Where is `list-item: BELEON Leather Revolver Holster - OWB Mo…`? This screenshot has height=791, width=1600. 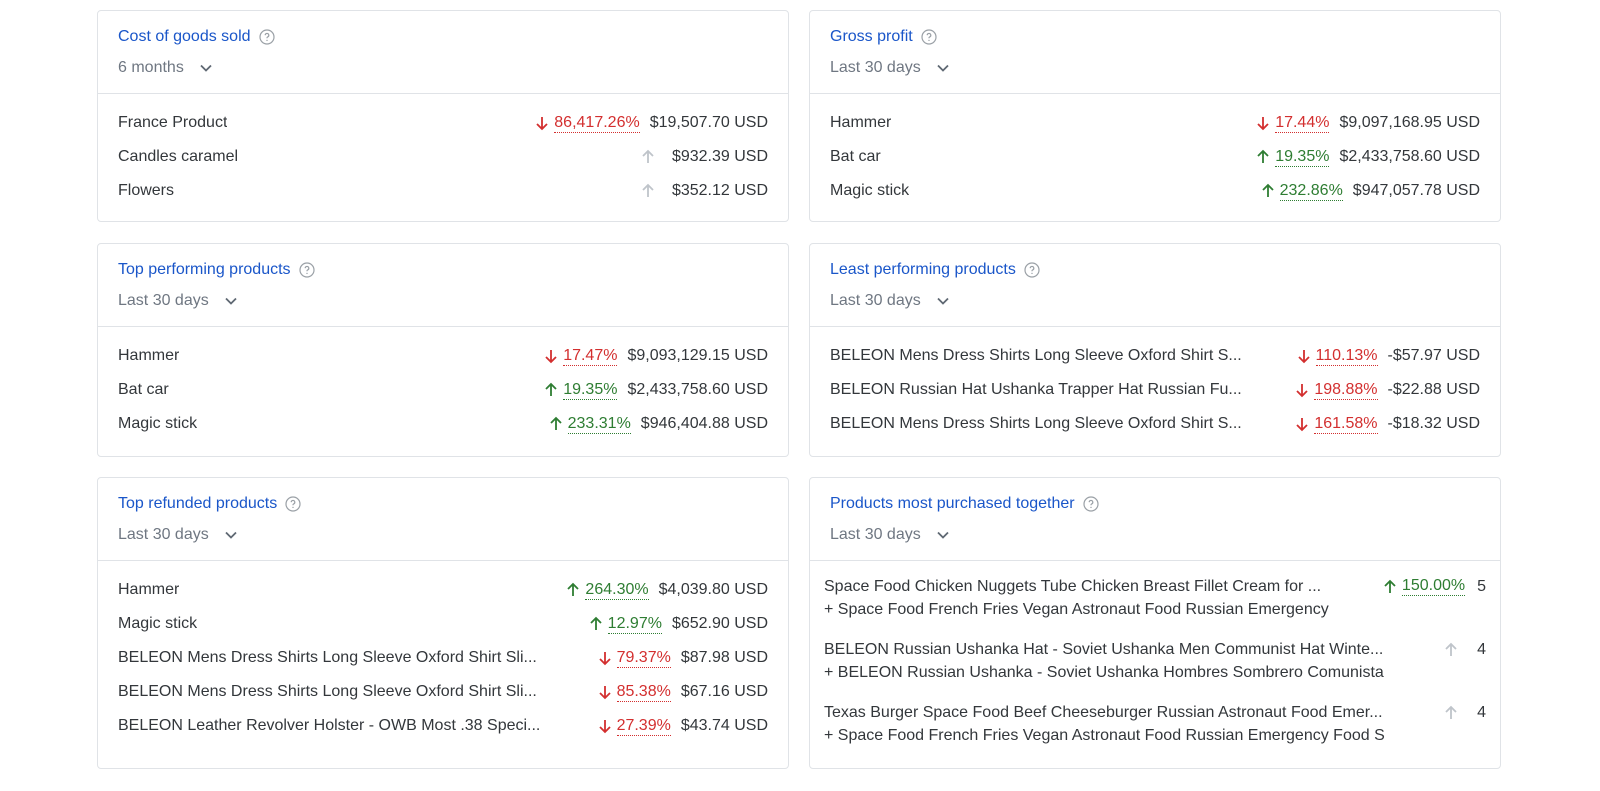
list-item: BELEON Leather Revolver Holster - OWB Mo… is located at coordinates (443, 726).